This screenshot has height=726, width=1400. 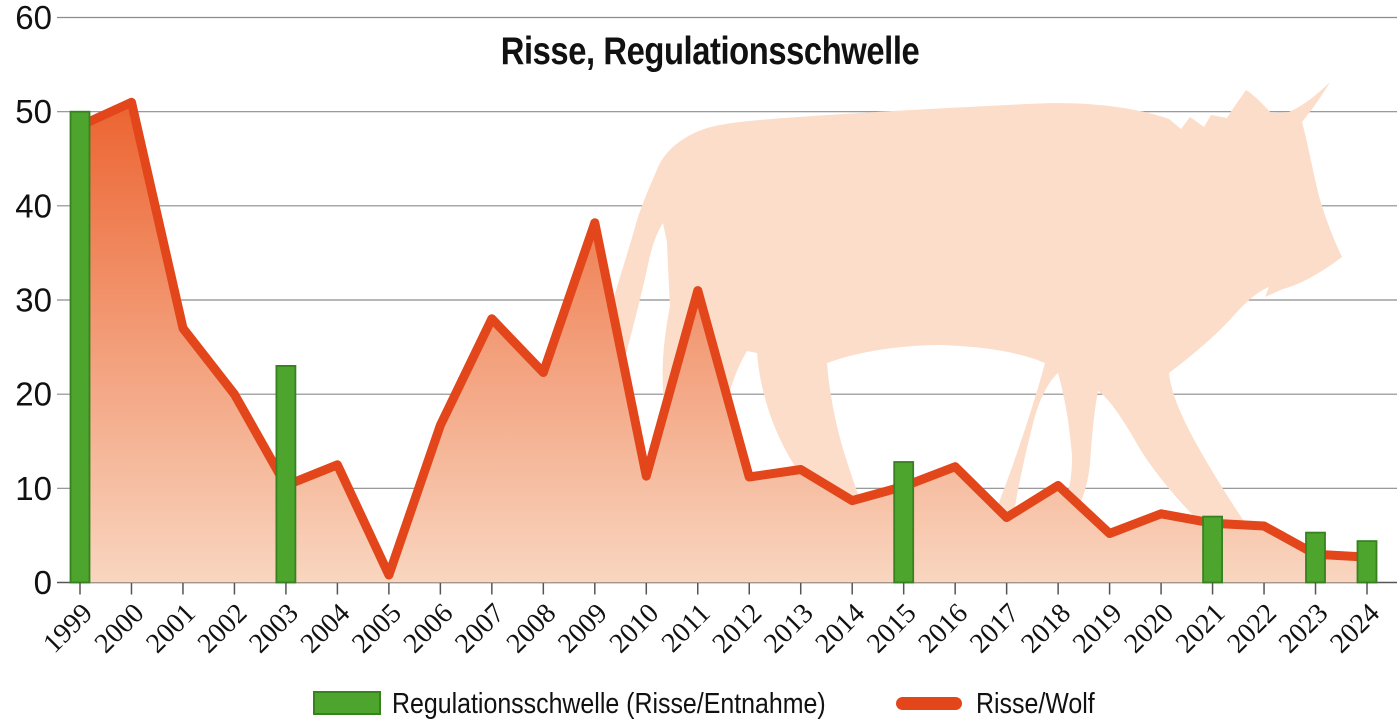 I want to click on svg-text: 2007, so click(x=480, y=629).